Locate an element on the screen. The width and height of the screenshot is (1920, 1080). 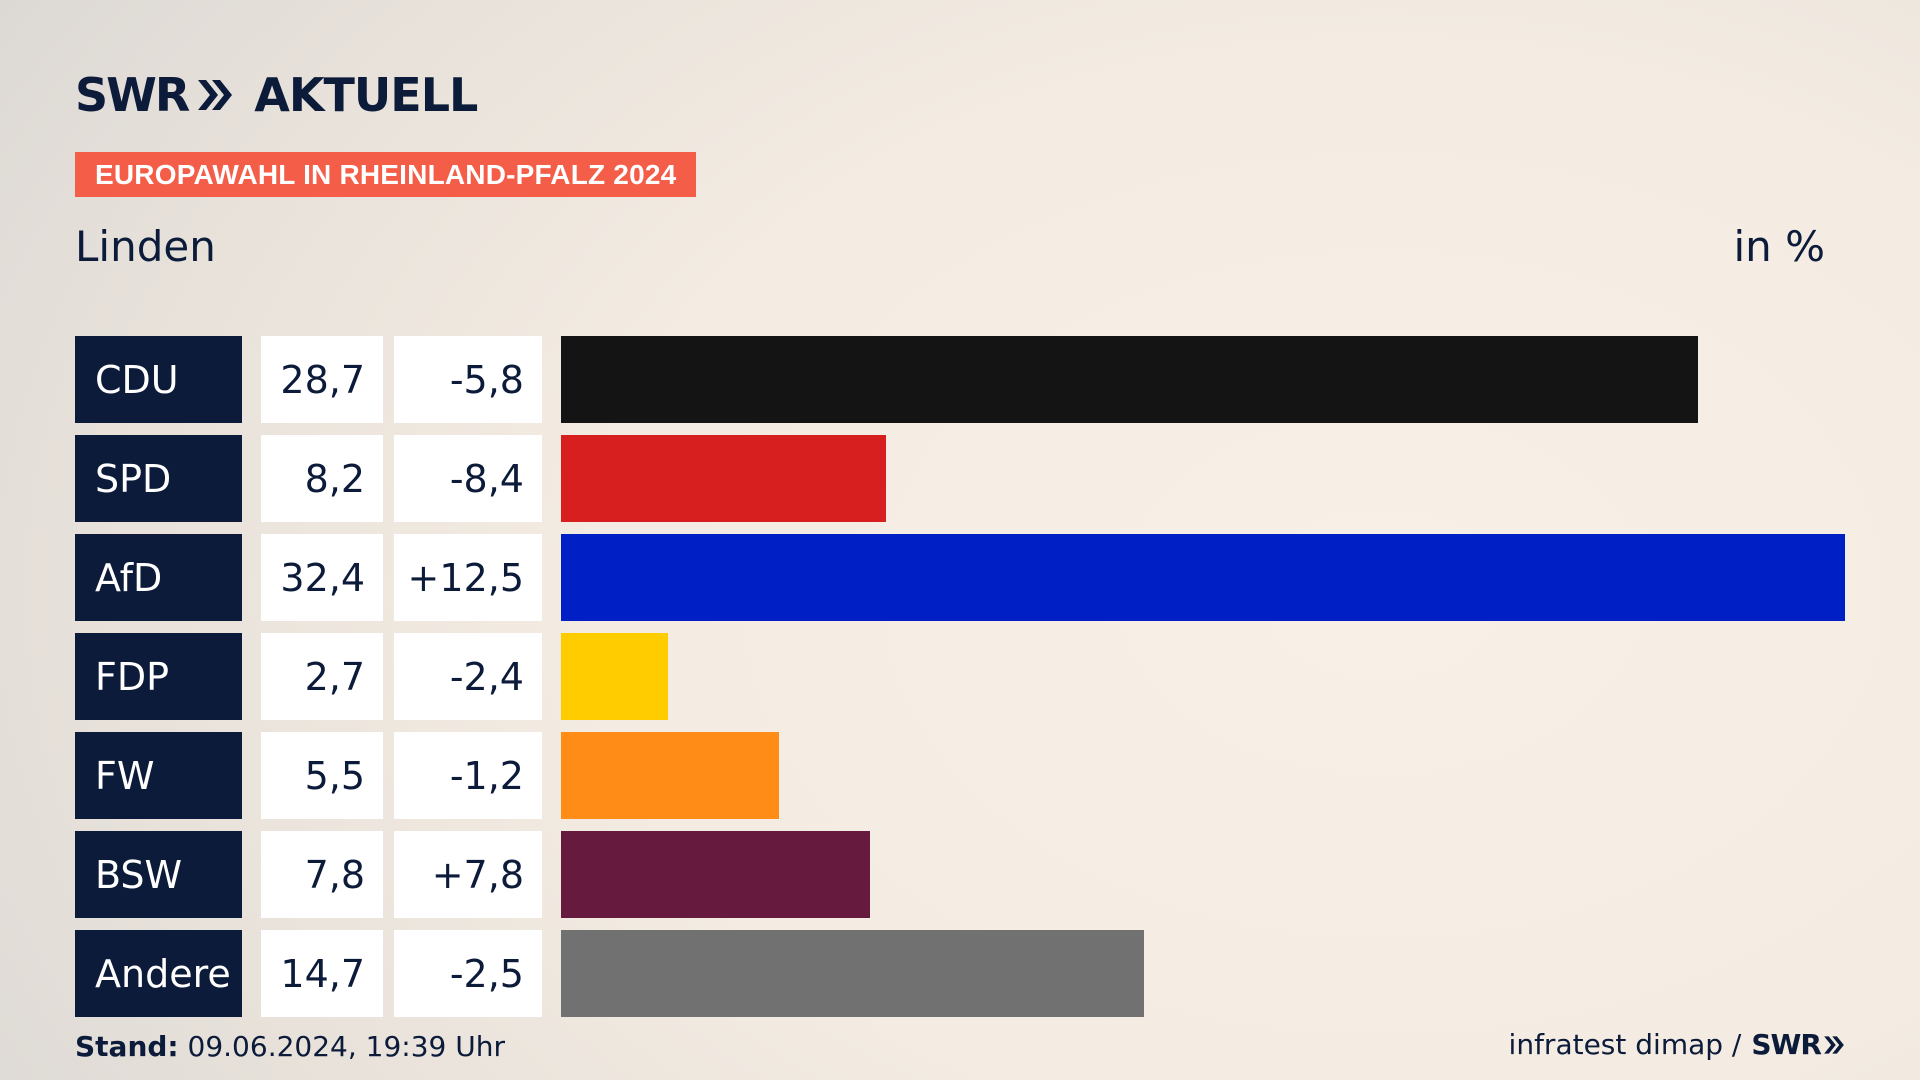
diff-label: +12,5 is located at coordinates (468, 577).